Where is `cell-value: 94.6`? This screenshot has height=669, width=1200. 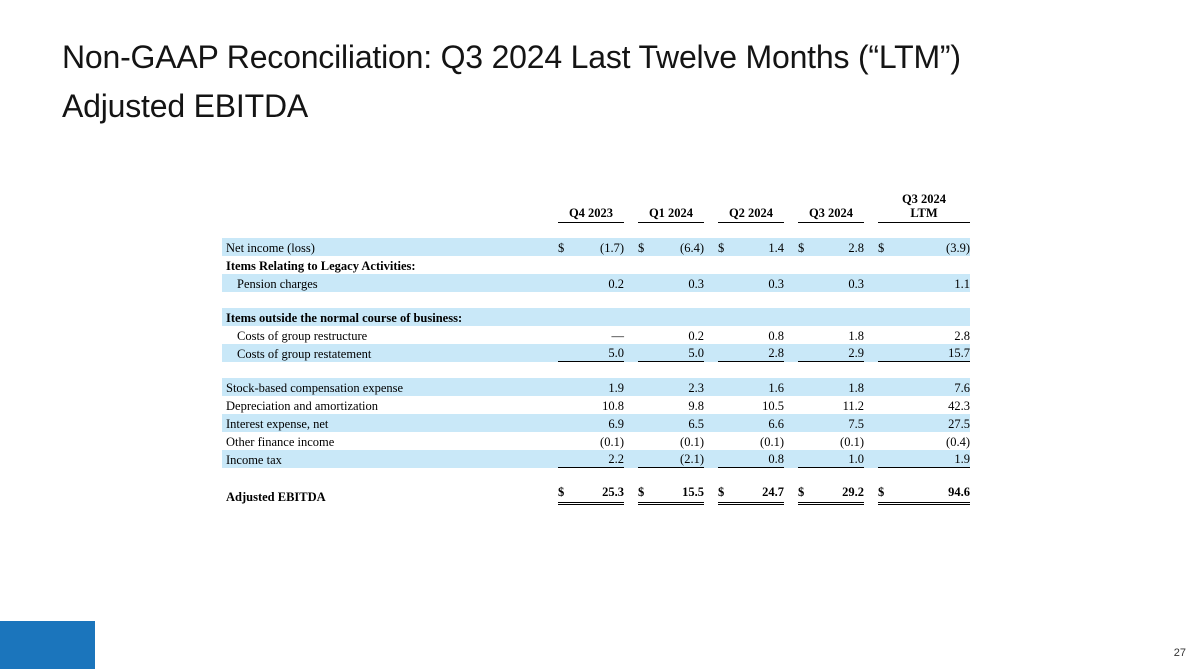 cell-value: 94.6 is located at coordinates (959, 492).